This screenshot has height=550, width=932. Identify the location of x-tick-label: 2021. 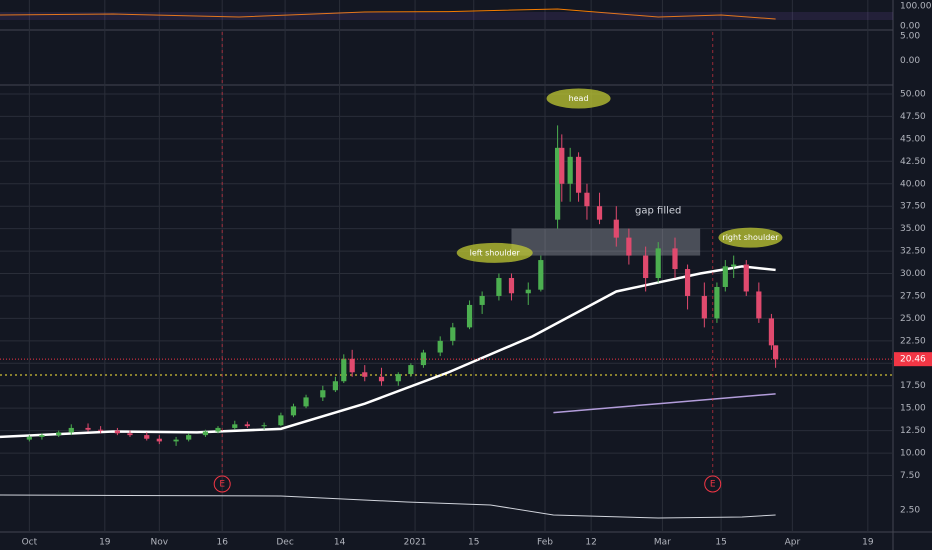
(415, 543).